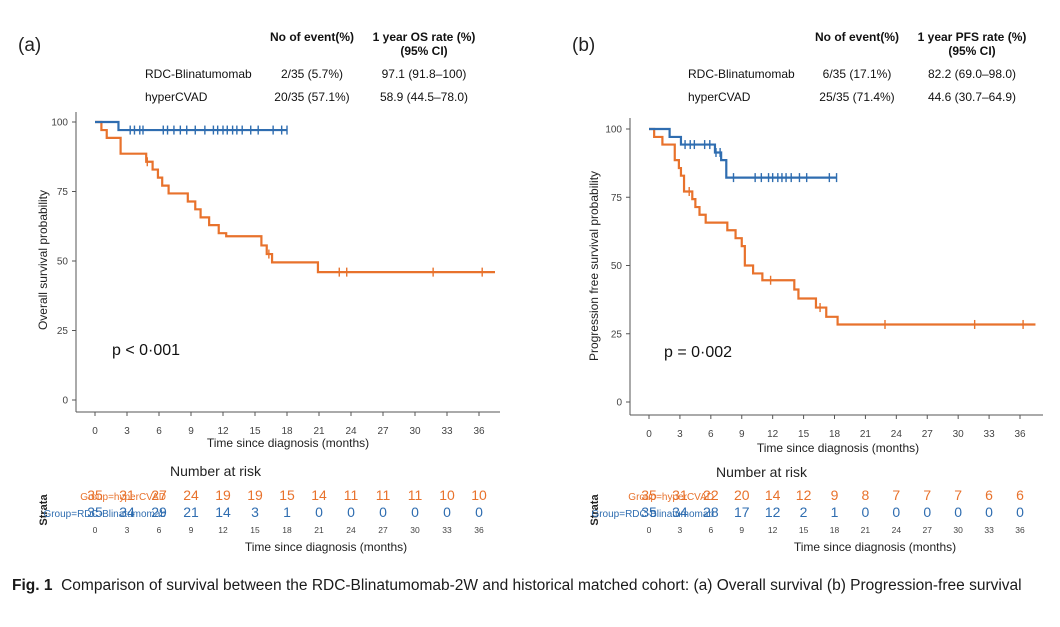 This screenshot has width=1060, height=627. I want to click on y-axis-label: Progression free survival probability, so click(594, 266).